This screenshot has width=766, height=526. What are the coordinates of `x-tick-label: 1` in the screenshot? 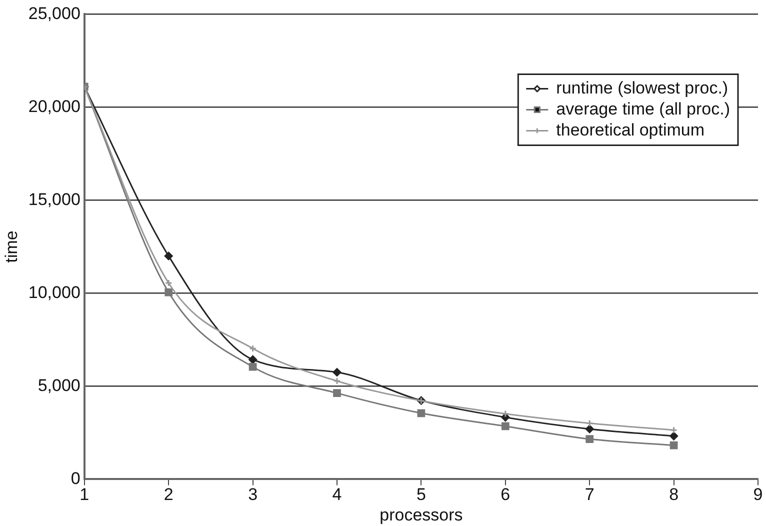 It's located at (85, 494).